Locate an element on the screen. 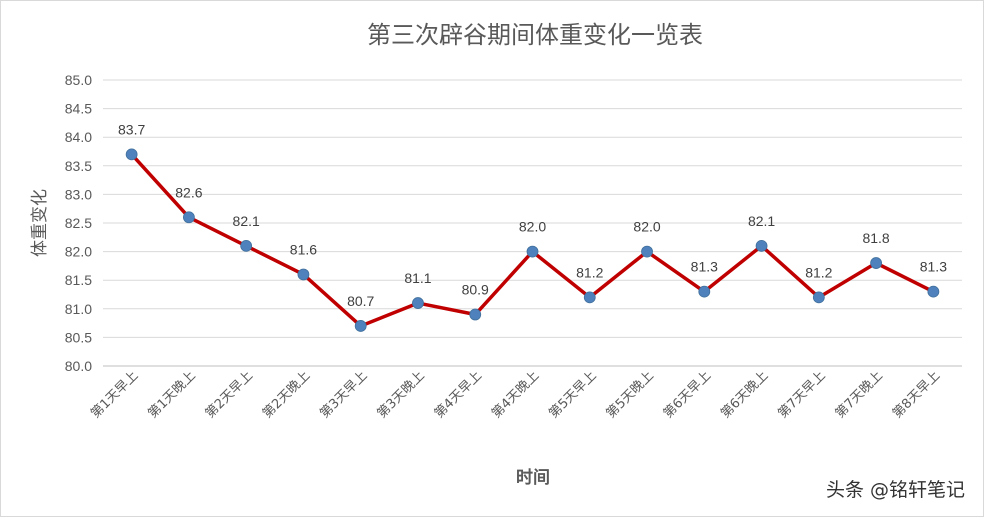  y-tick-label: 82.0 is located at coordinates (78, 252).